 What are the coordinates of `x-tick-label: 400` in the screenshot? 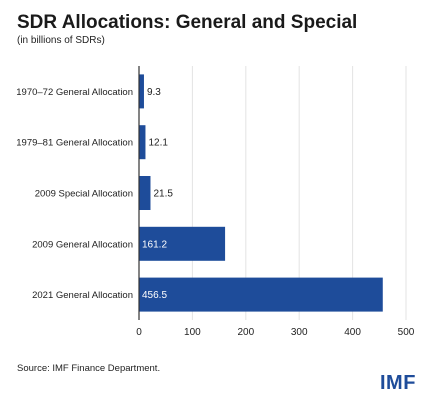 It's located at (352, 332).